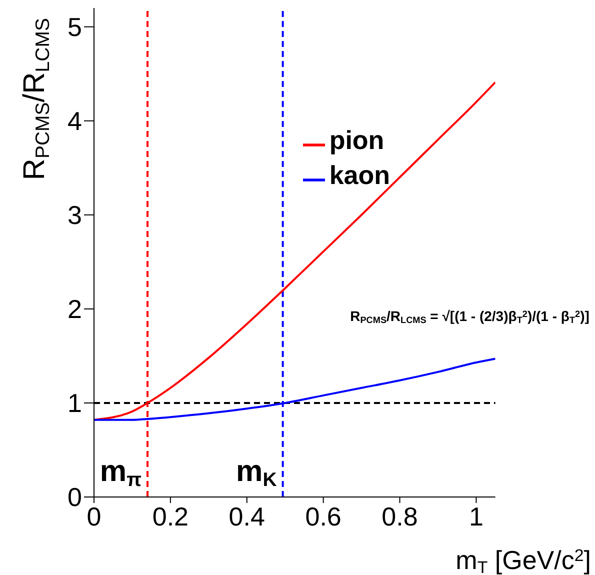 The image size is (595, 575). What do you see at coordinates (75, 215) in the screenshot?
I see `y-tick-label: 3` at bounding box center [75, 215].